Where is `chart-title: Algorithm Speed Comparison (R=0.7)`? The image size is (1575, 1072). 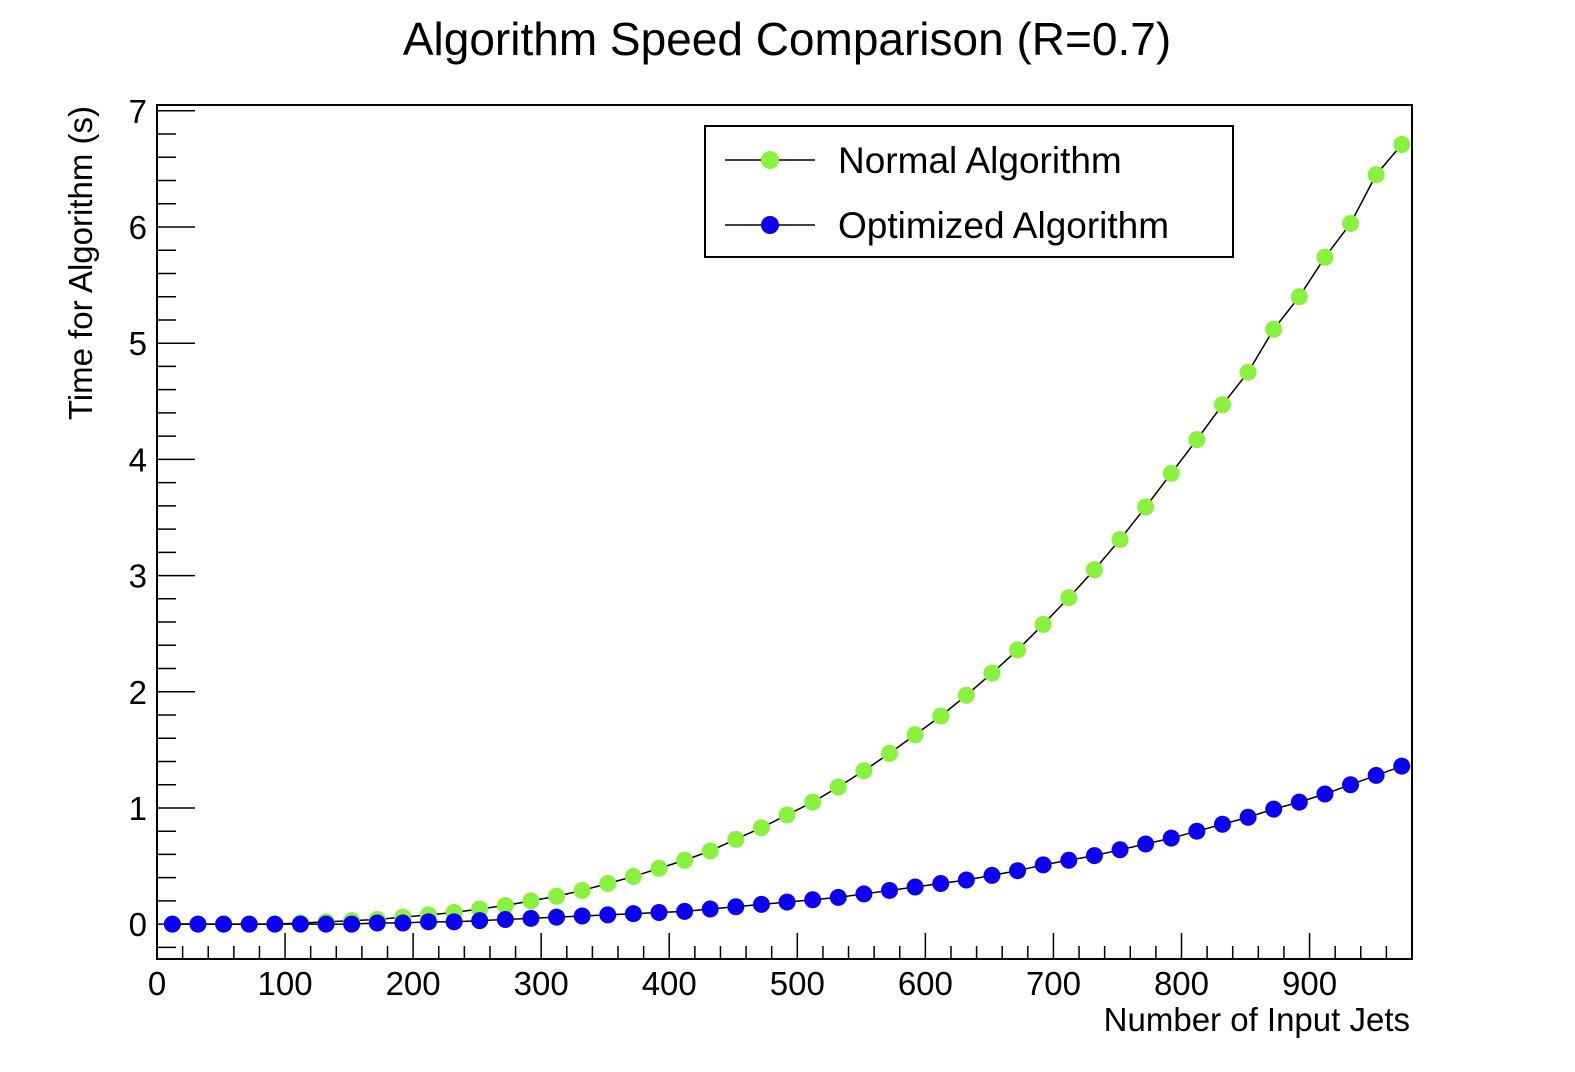 chart-title: Algorithm Speed Comparison (R=0.7) is located at coordinates (787, 39).